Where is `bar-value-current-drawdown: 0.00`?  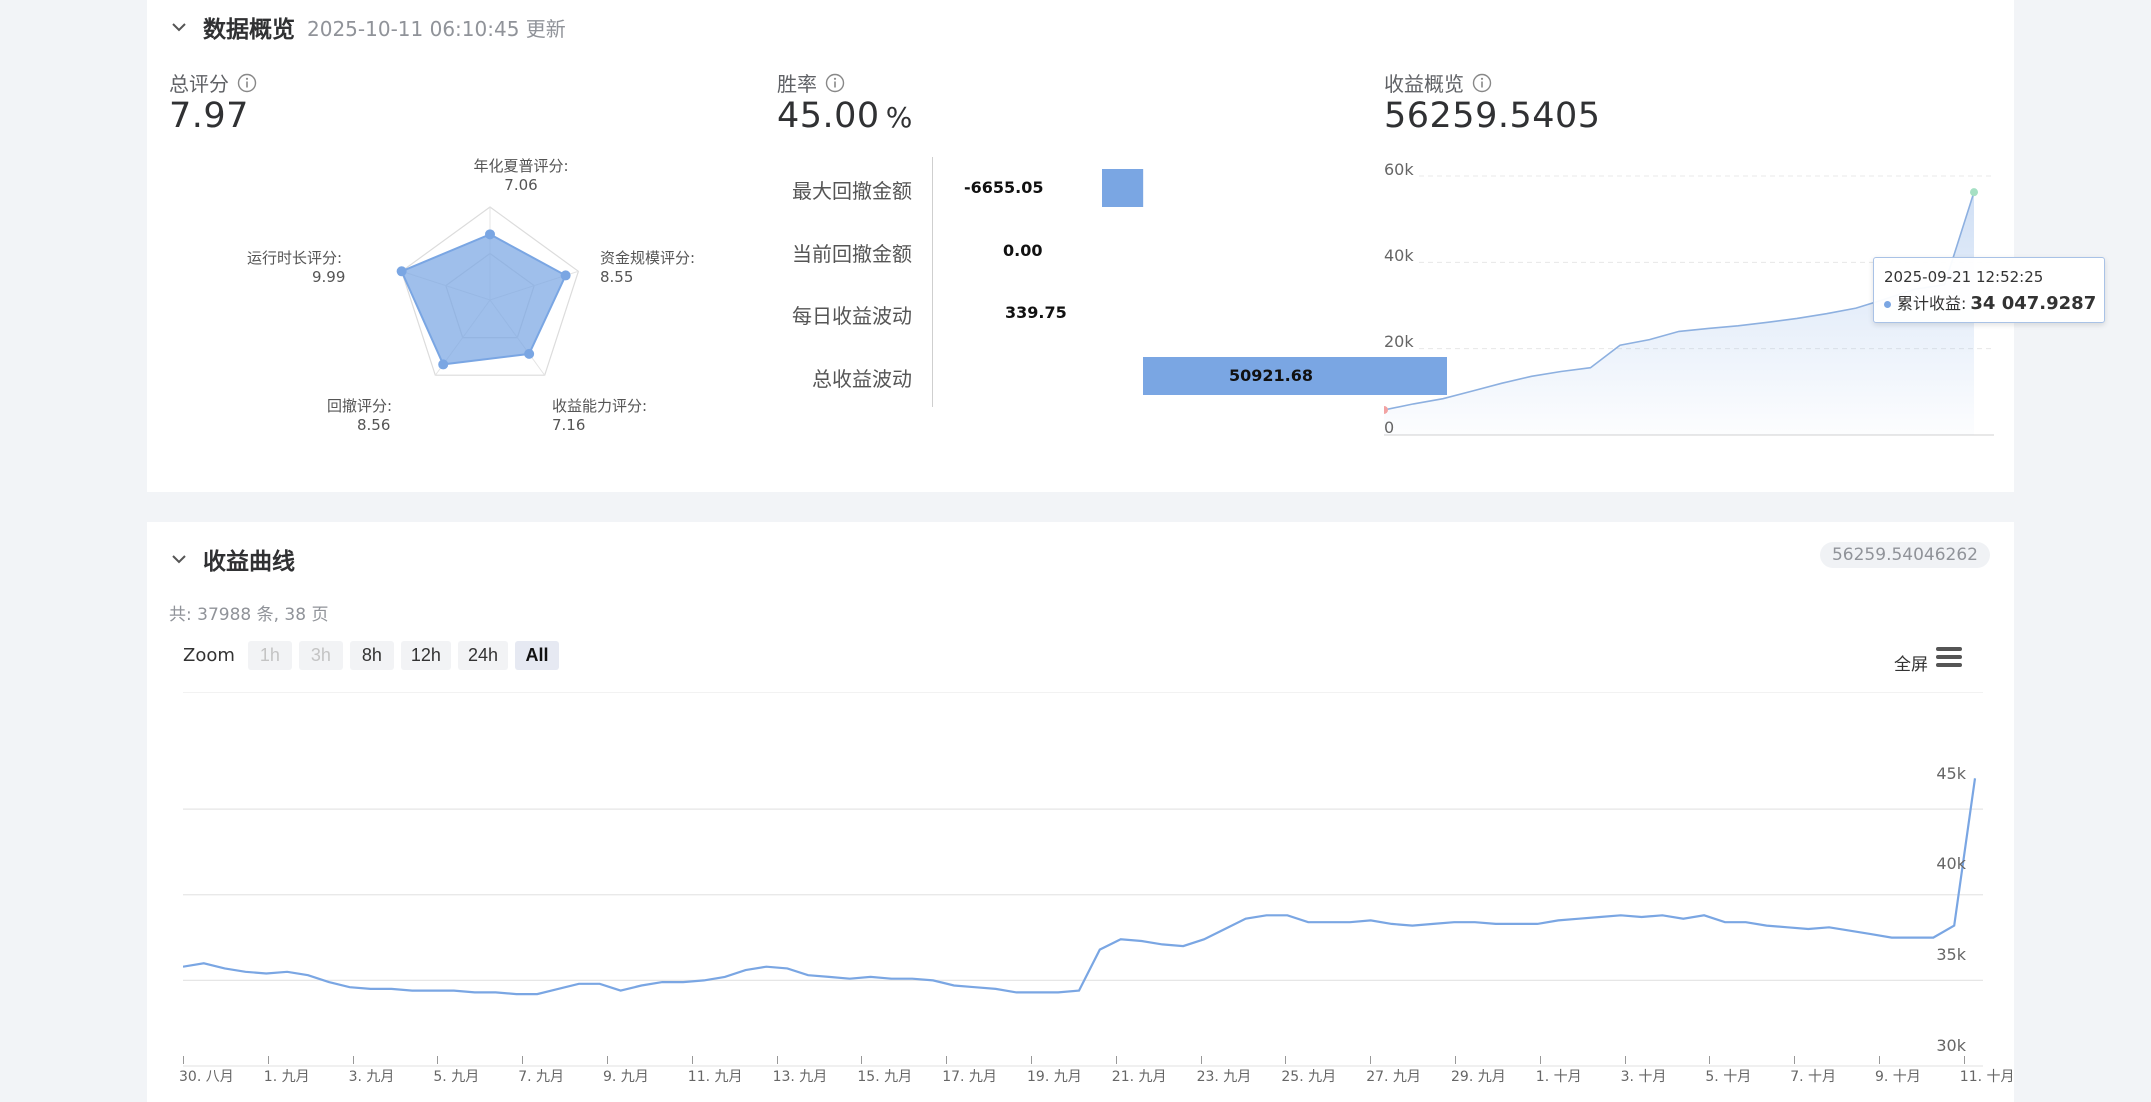
bar-value-current-drawdown: 0.00 is located at coordinates (1023, 250).